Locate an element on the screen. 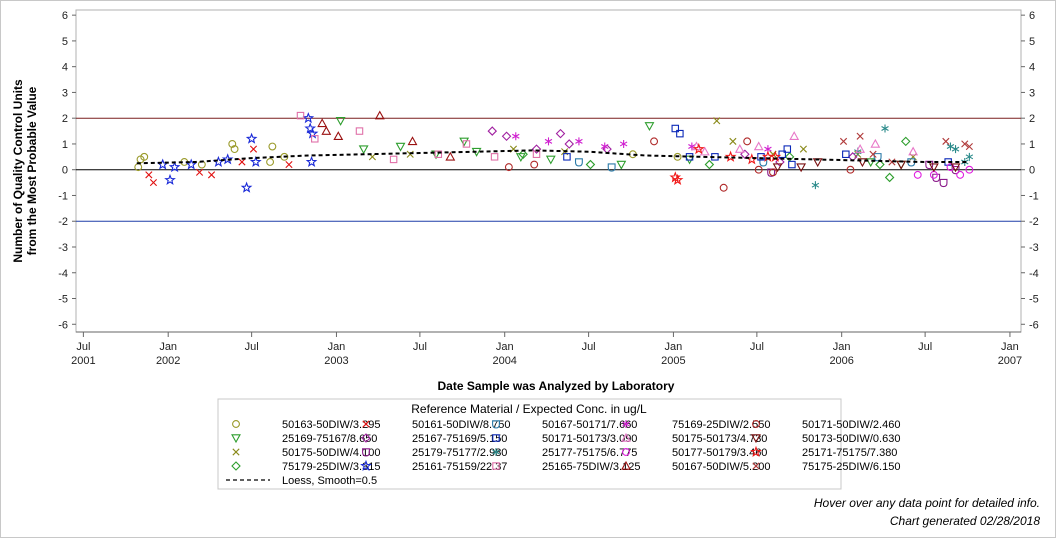 The width and height of the screenshot is (1056, 538). data-point: 50173-50DIW/0.630: 2006-07-20, 0.1 is located at coordinates (933, 168).